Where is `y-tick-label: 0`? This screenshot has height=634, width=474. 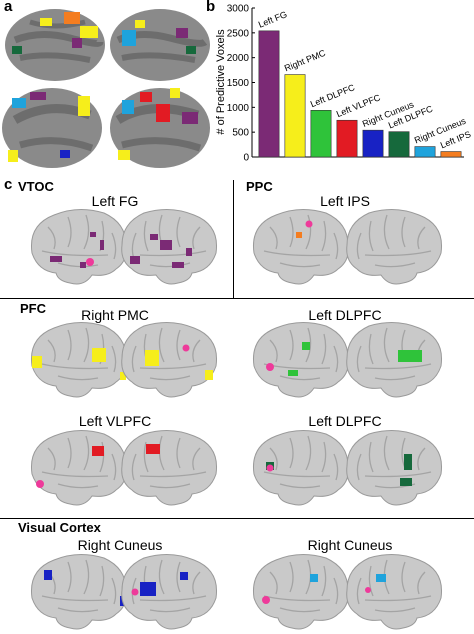
y-tick-label: 0 is located at coordinates (246, 158).